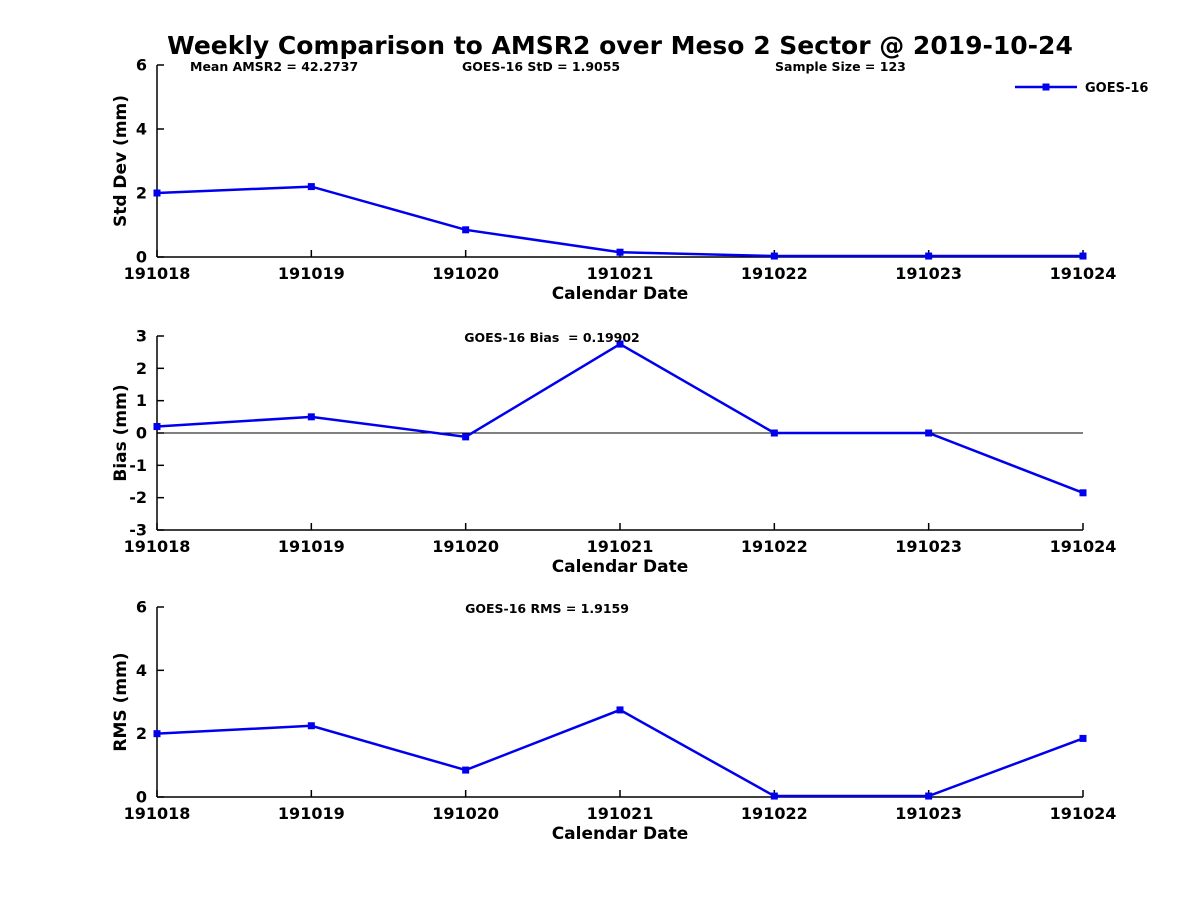  I want to click on stat-annotation: Sample Size = 123, so click(840, 66).